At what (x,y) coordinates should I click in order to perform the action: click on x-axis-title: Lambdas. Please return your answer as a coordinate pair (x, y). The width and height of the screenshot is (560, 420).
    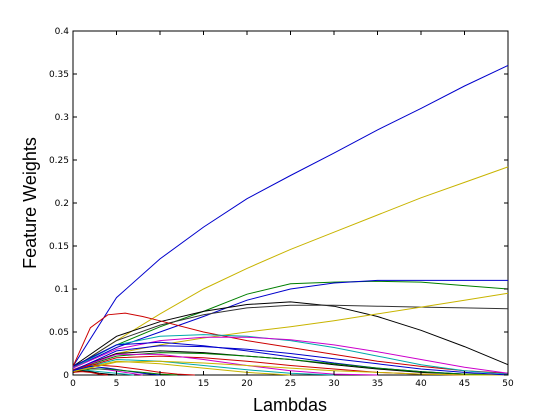
    Looking at the image, I should click on (290, 405).